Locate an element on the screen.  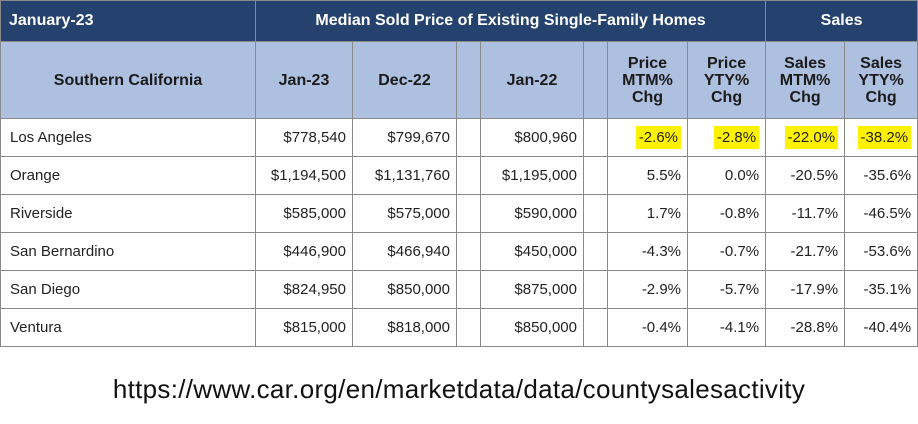
highlighted-value: -38.2% is located at coordinates (884, 137).